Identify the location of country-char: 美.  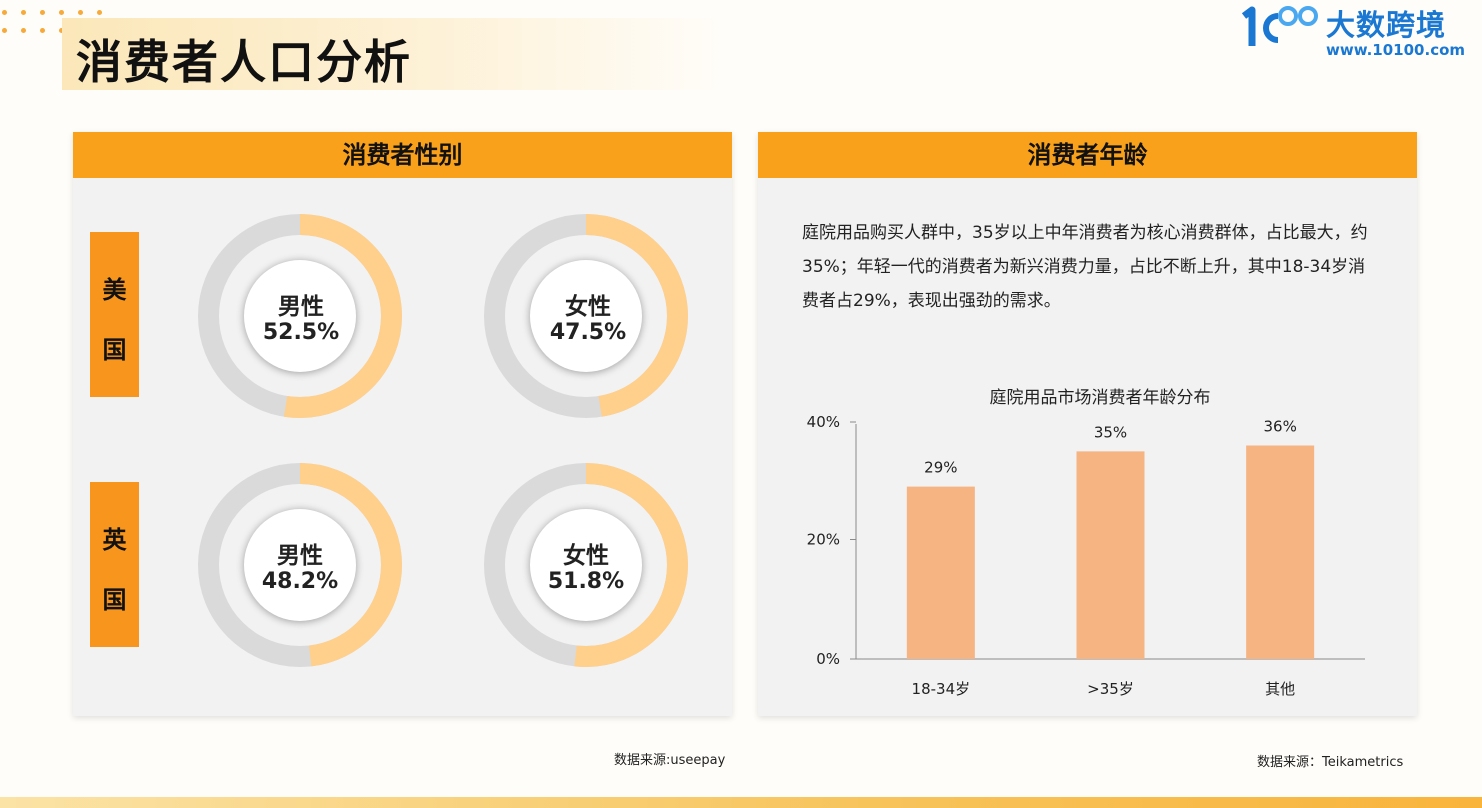
(114, 290).